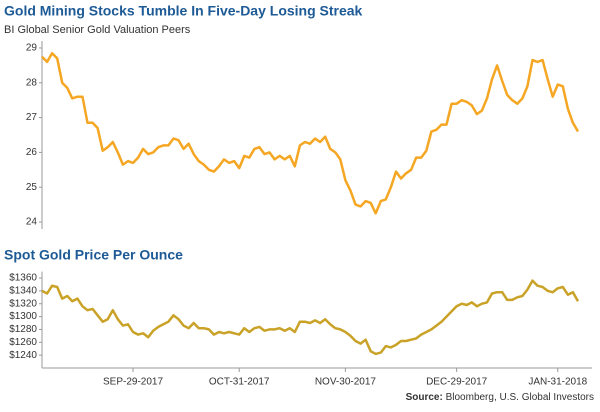  I want to click on chart-title: Spot Gold Price Per Ounce, so click(93, 255).